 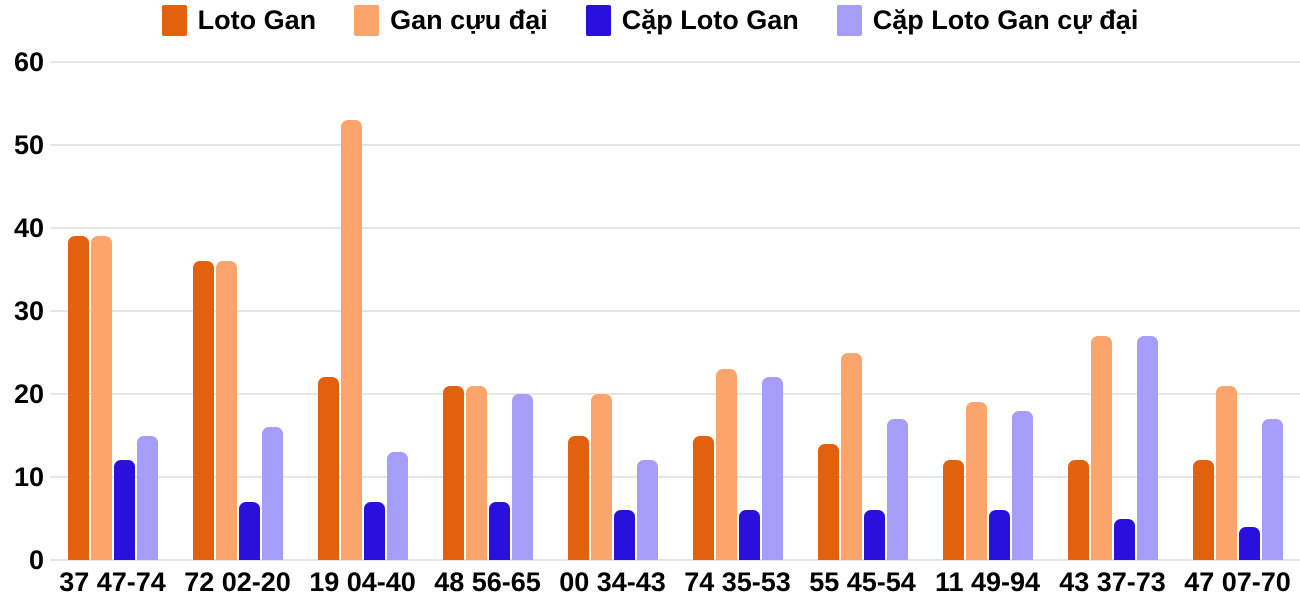 What do you see at coordinates (487, 582) in the screenshot?
I see `x-axis-category-label: 48 56-65` at bounding box center [487, 582].